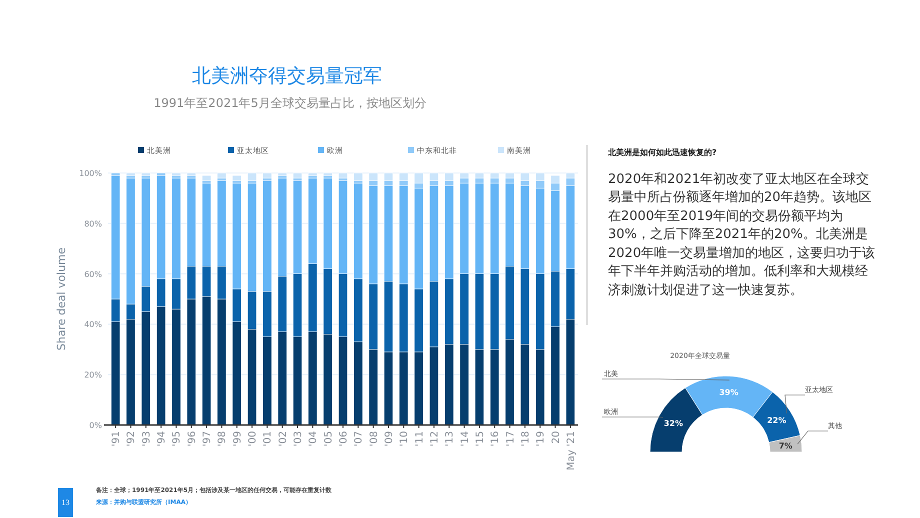 Image resolution: width=920 pixels, height=518 pixels. Describe the element at coordinates (222, 438) in the screenshot. I see `x-tick-label: '98` at that location.